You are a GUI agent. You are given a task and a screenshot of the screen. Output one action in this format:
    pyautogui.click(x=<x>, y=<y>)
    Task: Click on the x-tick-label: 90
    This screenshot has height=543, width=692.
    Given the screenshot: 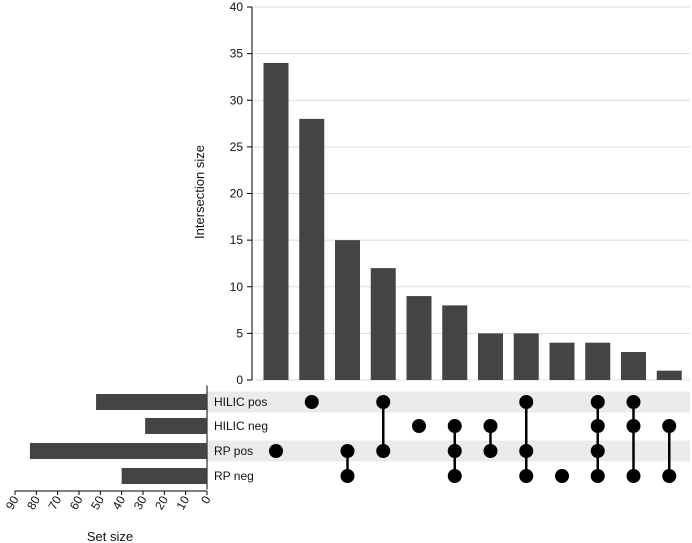 What is the action you would take?
    pyautogui.click(x=12, y=502)
    